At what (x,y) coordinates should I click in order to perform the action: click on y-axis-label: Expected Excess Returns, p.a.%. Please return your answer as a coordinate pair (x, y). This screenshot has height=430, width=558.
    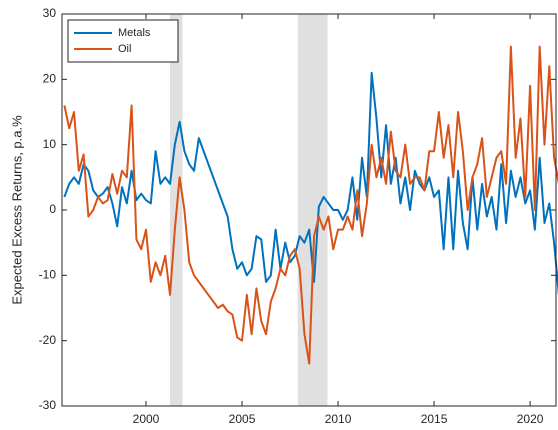
    Looking at the image, I should click on (16, 210).